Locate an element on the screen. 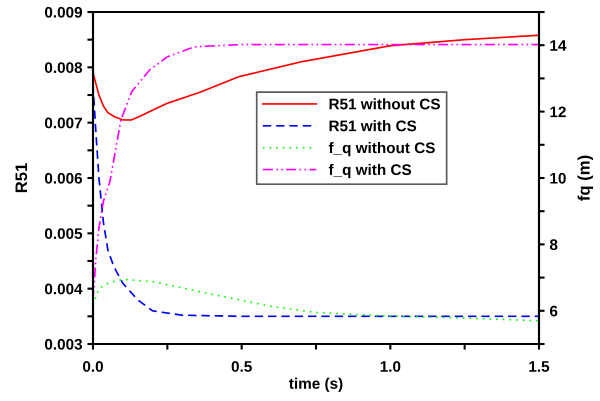 The height and width of the screenshot is (401, 600). x-tick-label: 1.5 is located at coordinates (539, 366).